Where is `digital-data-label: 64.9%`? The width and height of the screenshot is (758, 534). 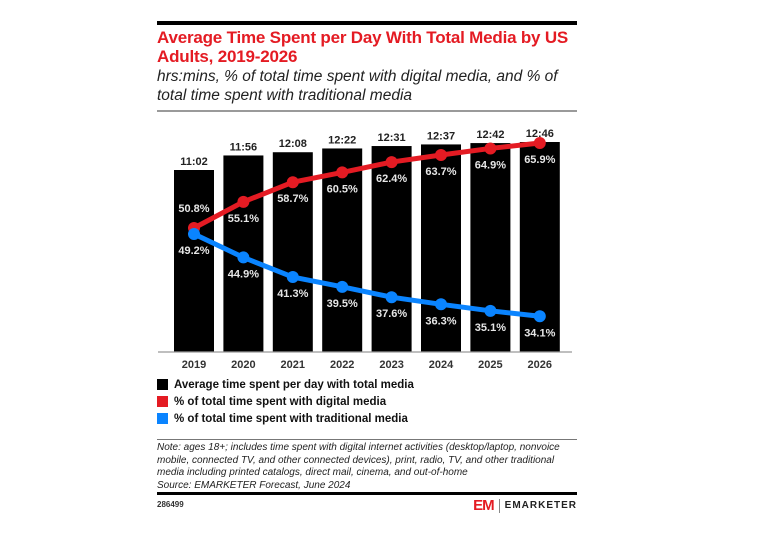 digital-data-label: 64.9% is located at coordinates (490, 165).